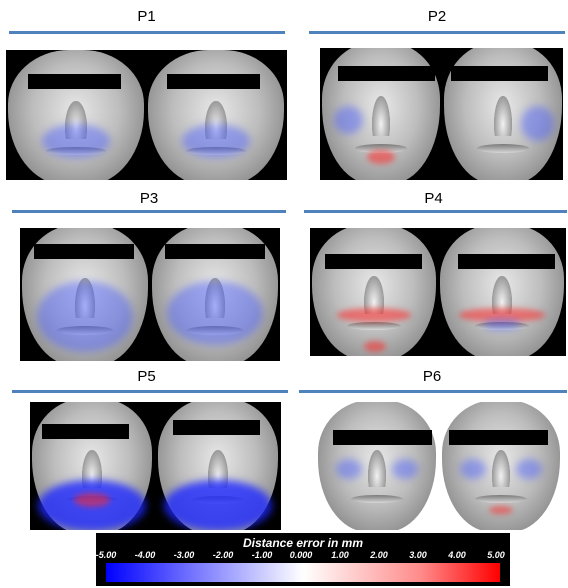  Describe the element at coordinates (433, 198) in the screenshot. I see `panel-title: P4` at that location.